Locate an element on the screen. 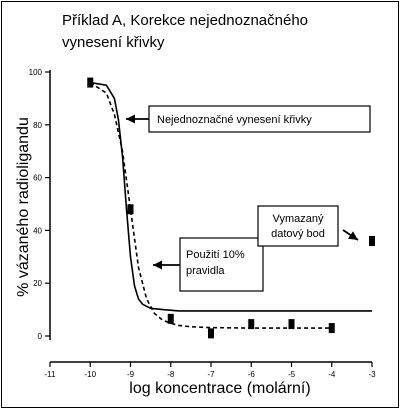  chart-title-line-2: vynesení křivky is located at coordinates (113, 42).